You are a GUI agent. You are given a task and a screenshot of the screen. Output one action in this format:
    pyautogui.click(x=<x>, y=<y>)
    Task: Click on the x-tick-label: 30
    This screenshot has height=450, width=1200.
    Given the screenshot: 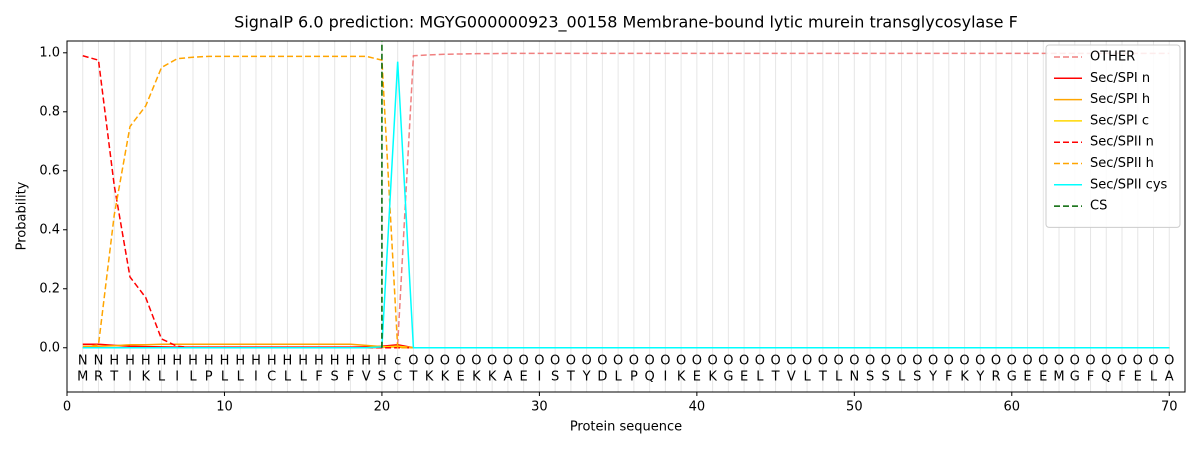 What is the action you would take?
    pyautogui.click(x=539, y=407)
    